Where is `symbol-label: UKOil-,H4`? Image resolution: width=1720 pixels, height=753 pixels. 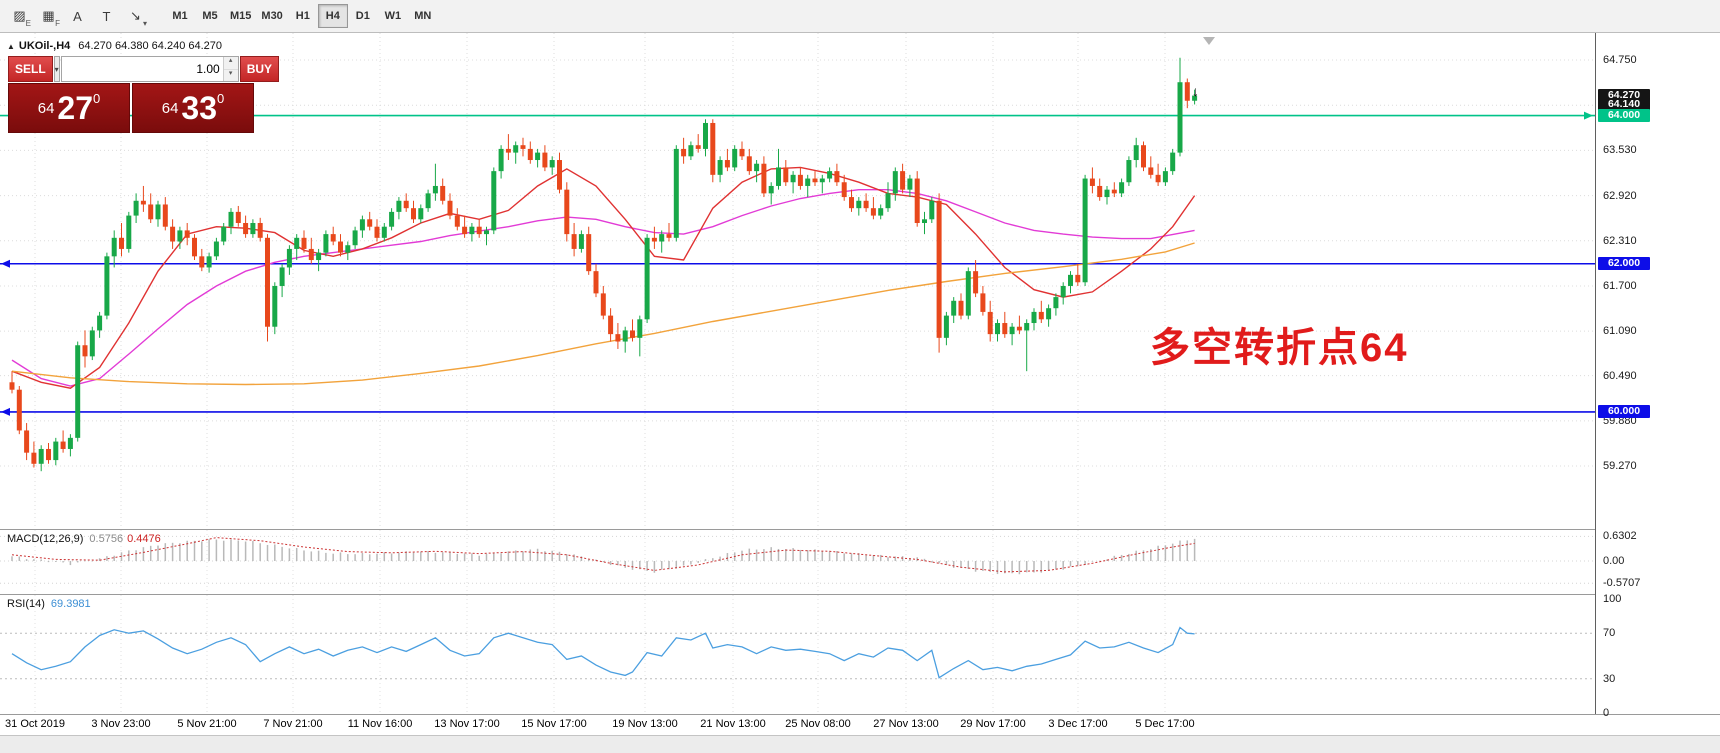 symbol-label: UKOil-,H4 is located at coordinates (44, 46).